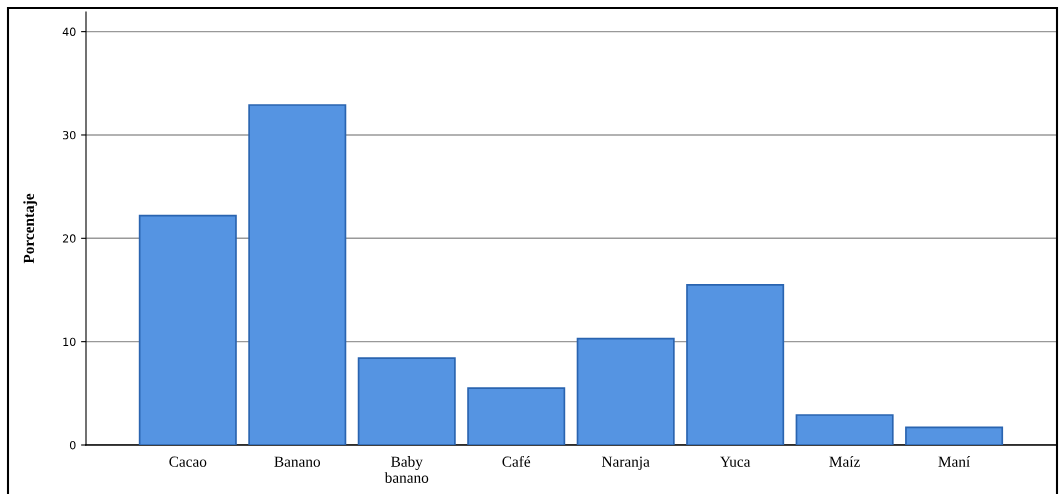  I want to click on y-tick-label: 30, so click(69, 135).